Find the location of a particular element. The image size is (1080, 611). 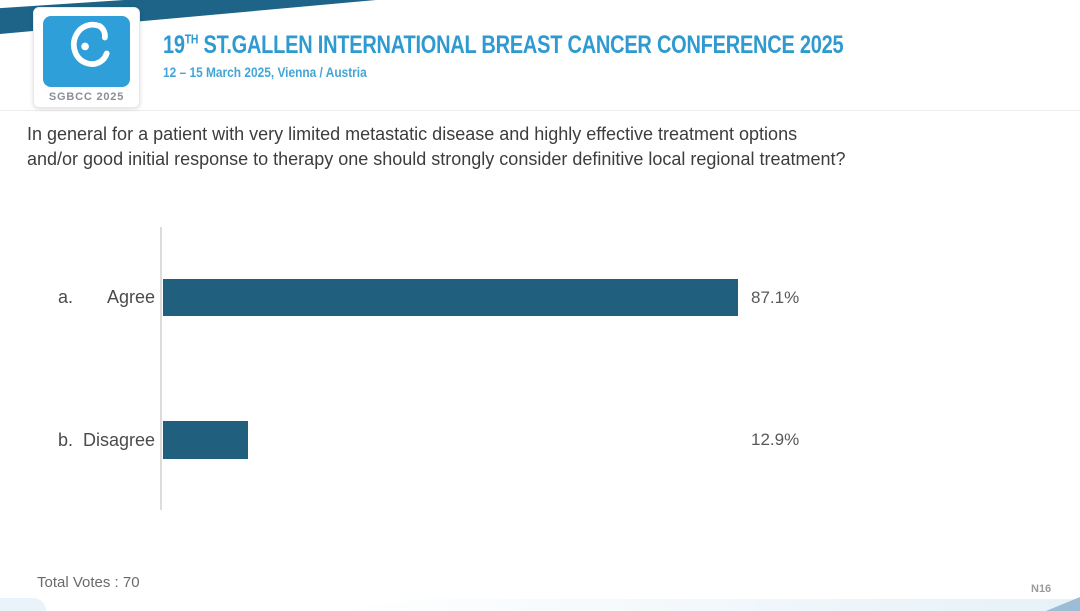

percentage-disagree: 12.9% is located at coordinates (775, 439).